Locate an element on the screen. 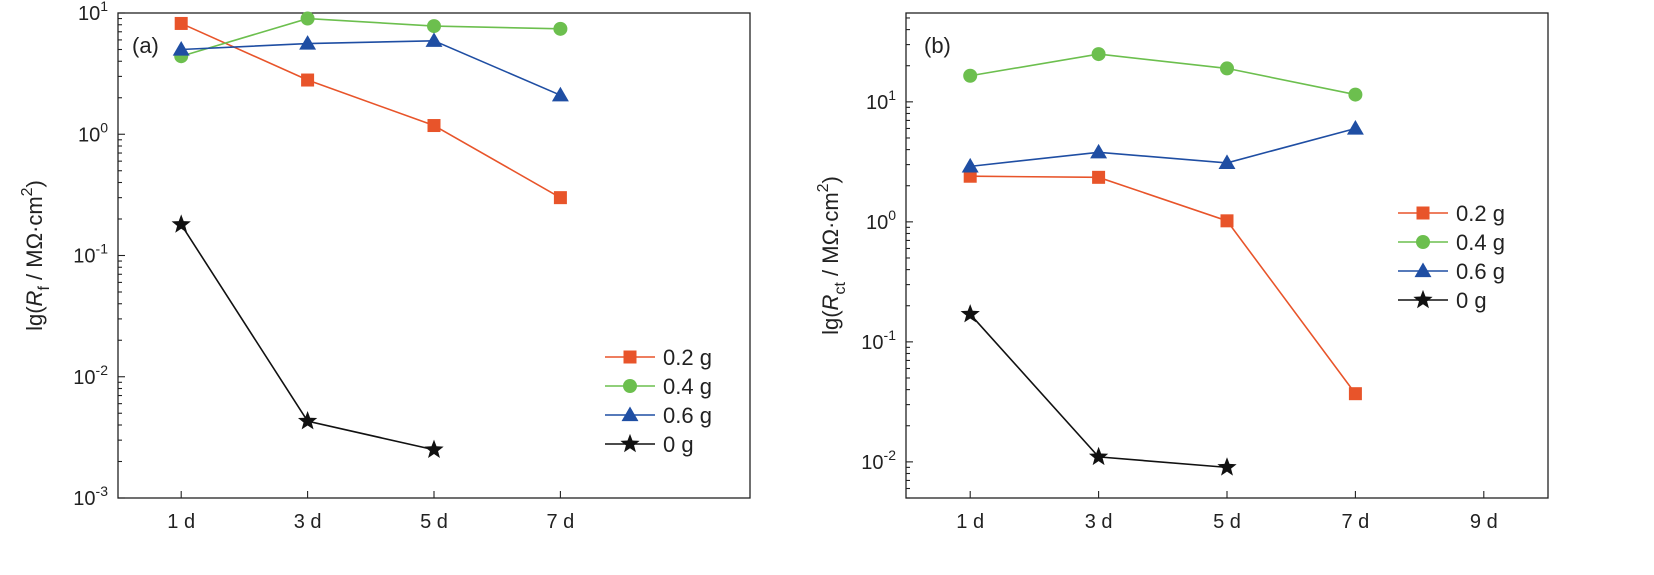 The width and height of the screenshot is (1654, 575). y-axis-title: lg(Rct / MΩ·cm2) is located at coordinates (832, 255).